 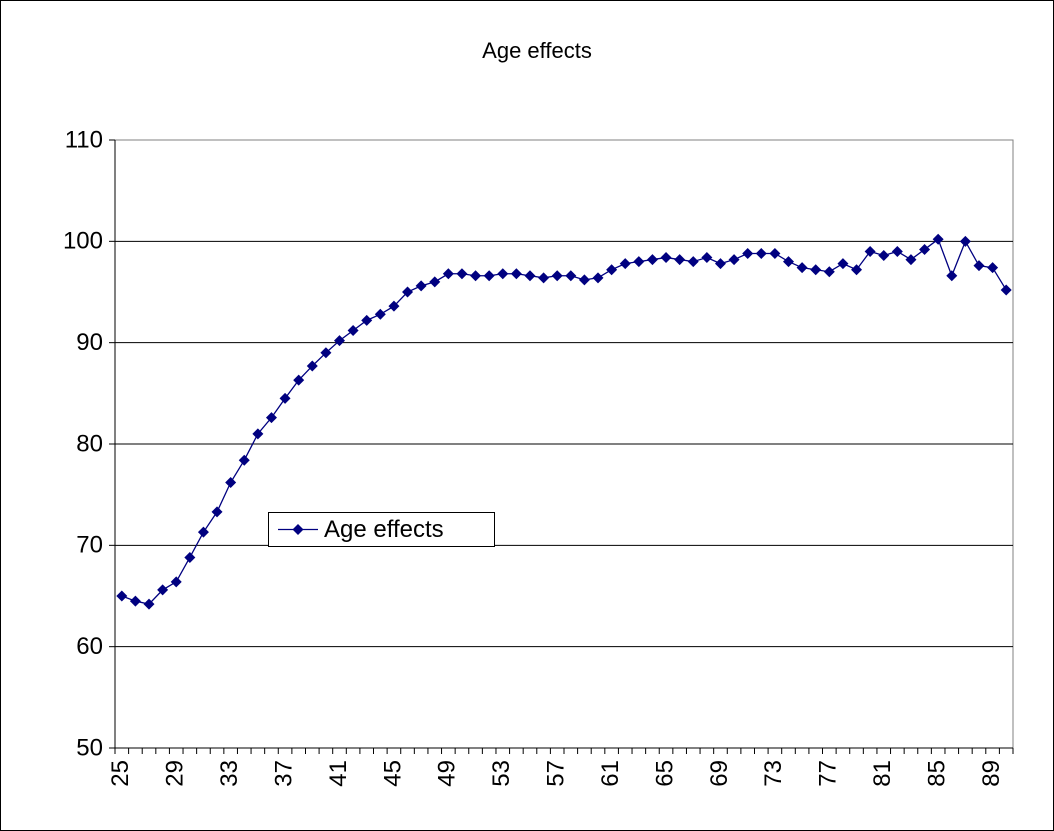 I want to click on x-tick-label: 81, so click(x=882, y=773).